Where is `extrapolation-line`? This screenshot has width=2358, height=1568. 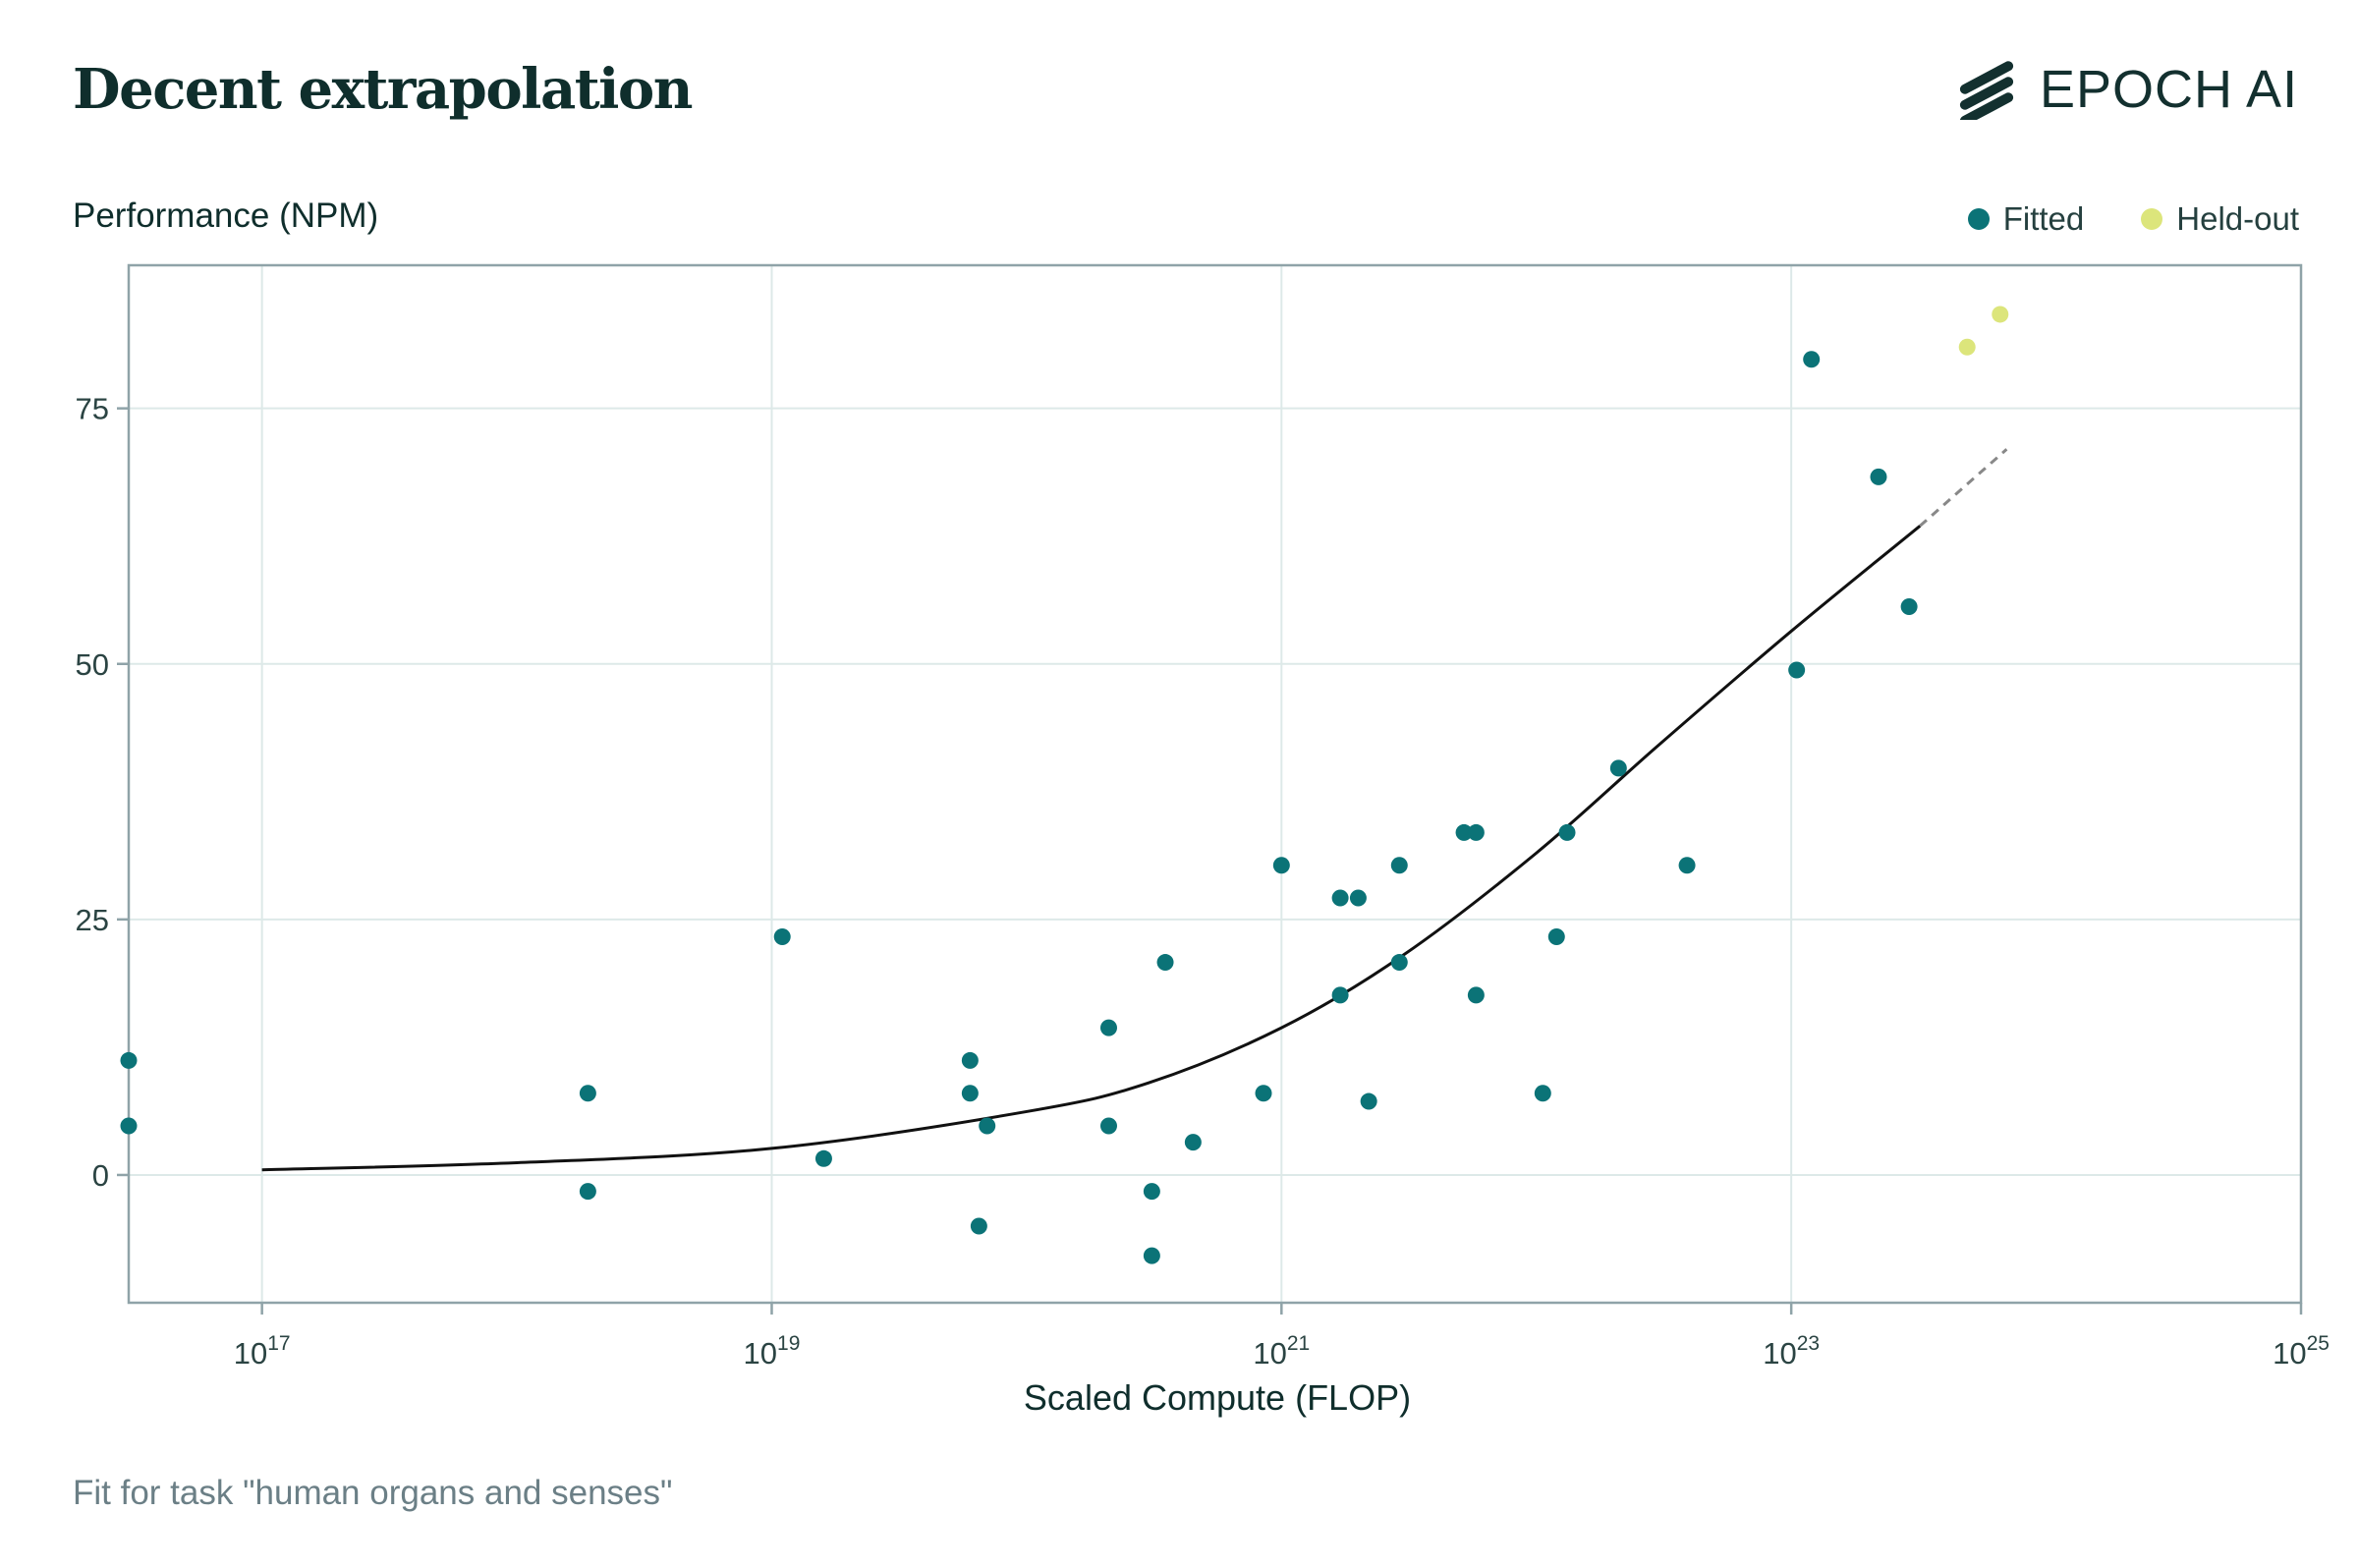
extrapolation-line is located at coordinates (1963, 488).